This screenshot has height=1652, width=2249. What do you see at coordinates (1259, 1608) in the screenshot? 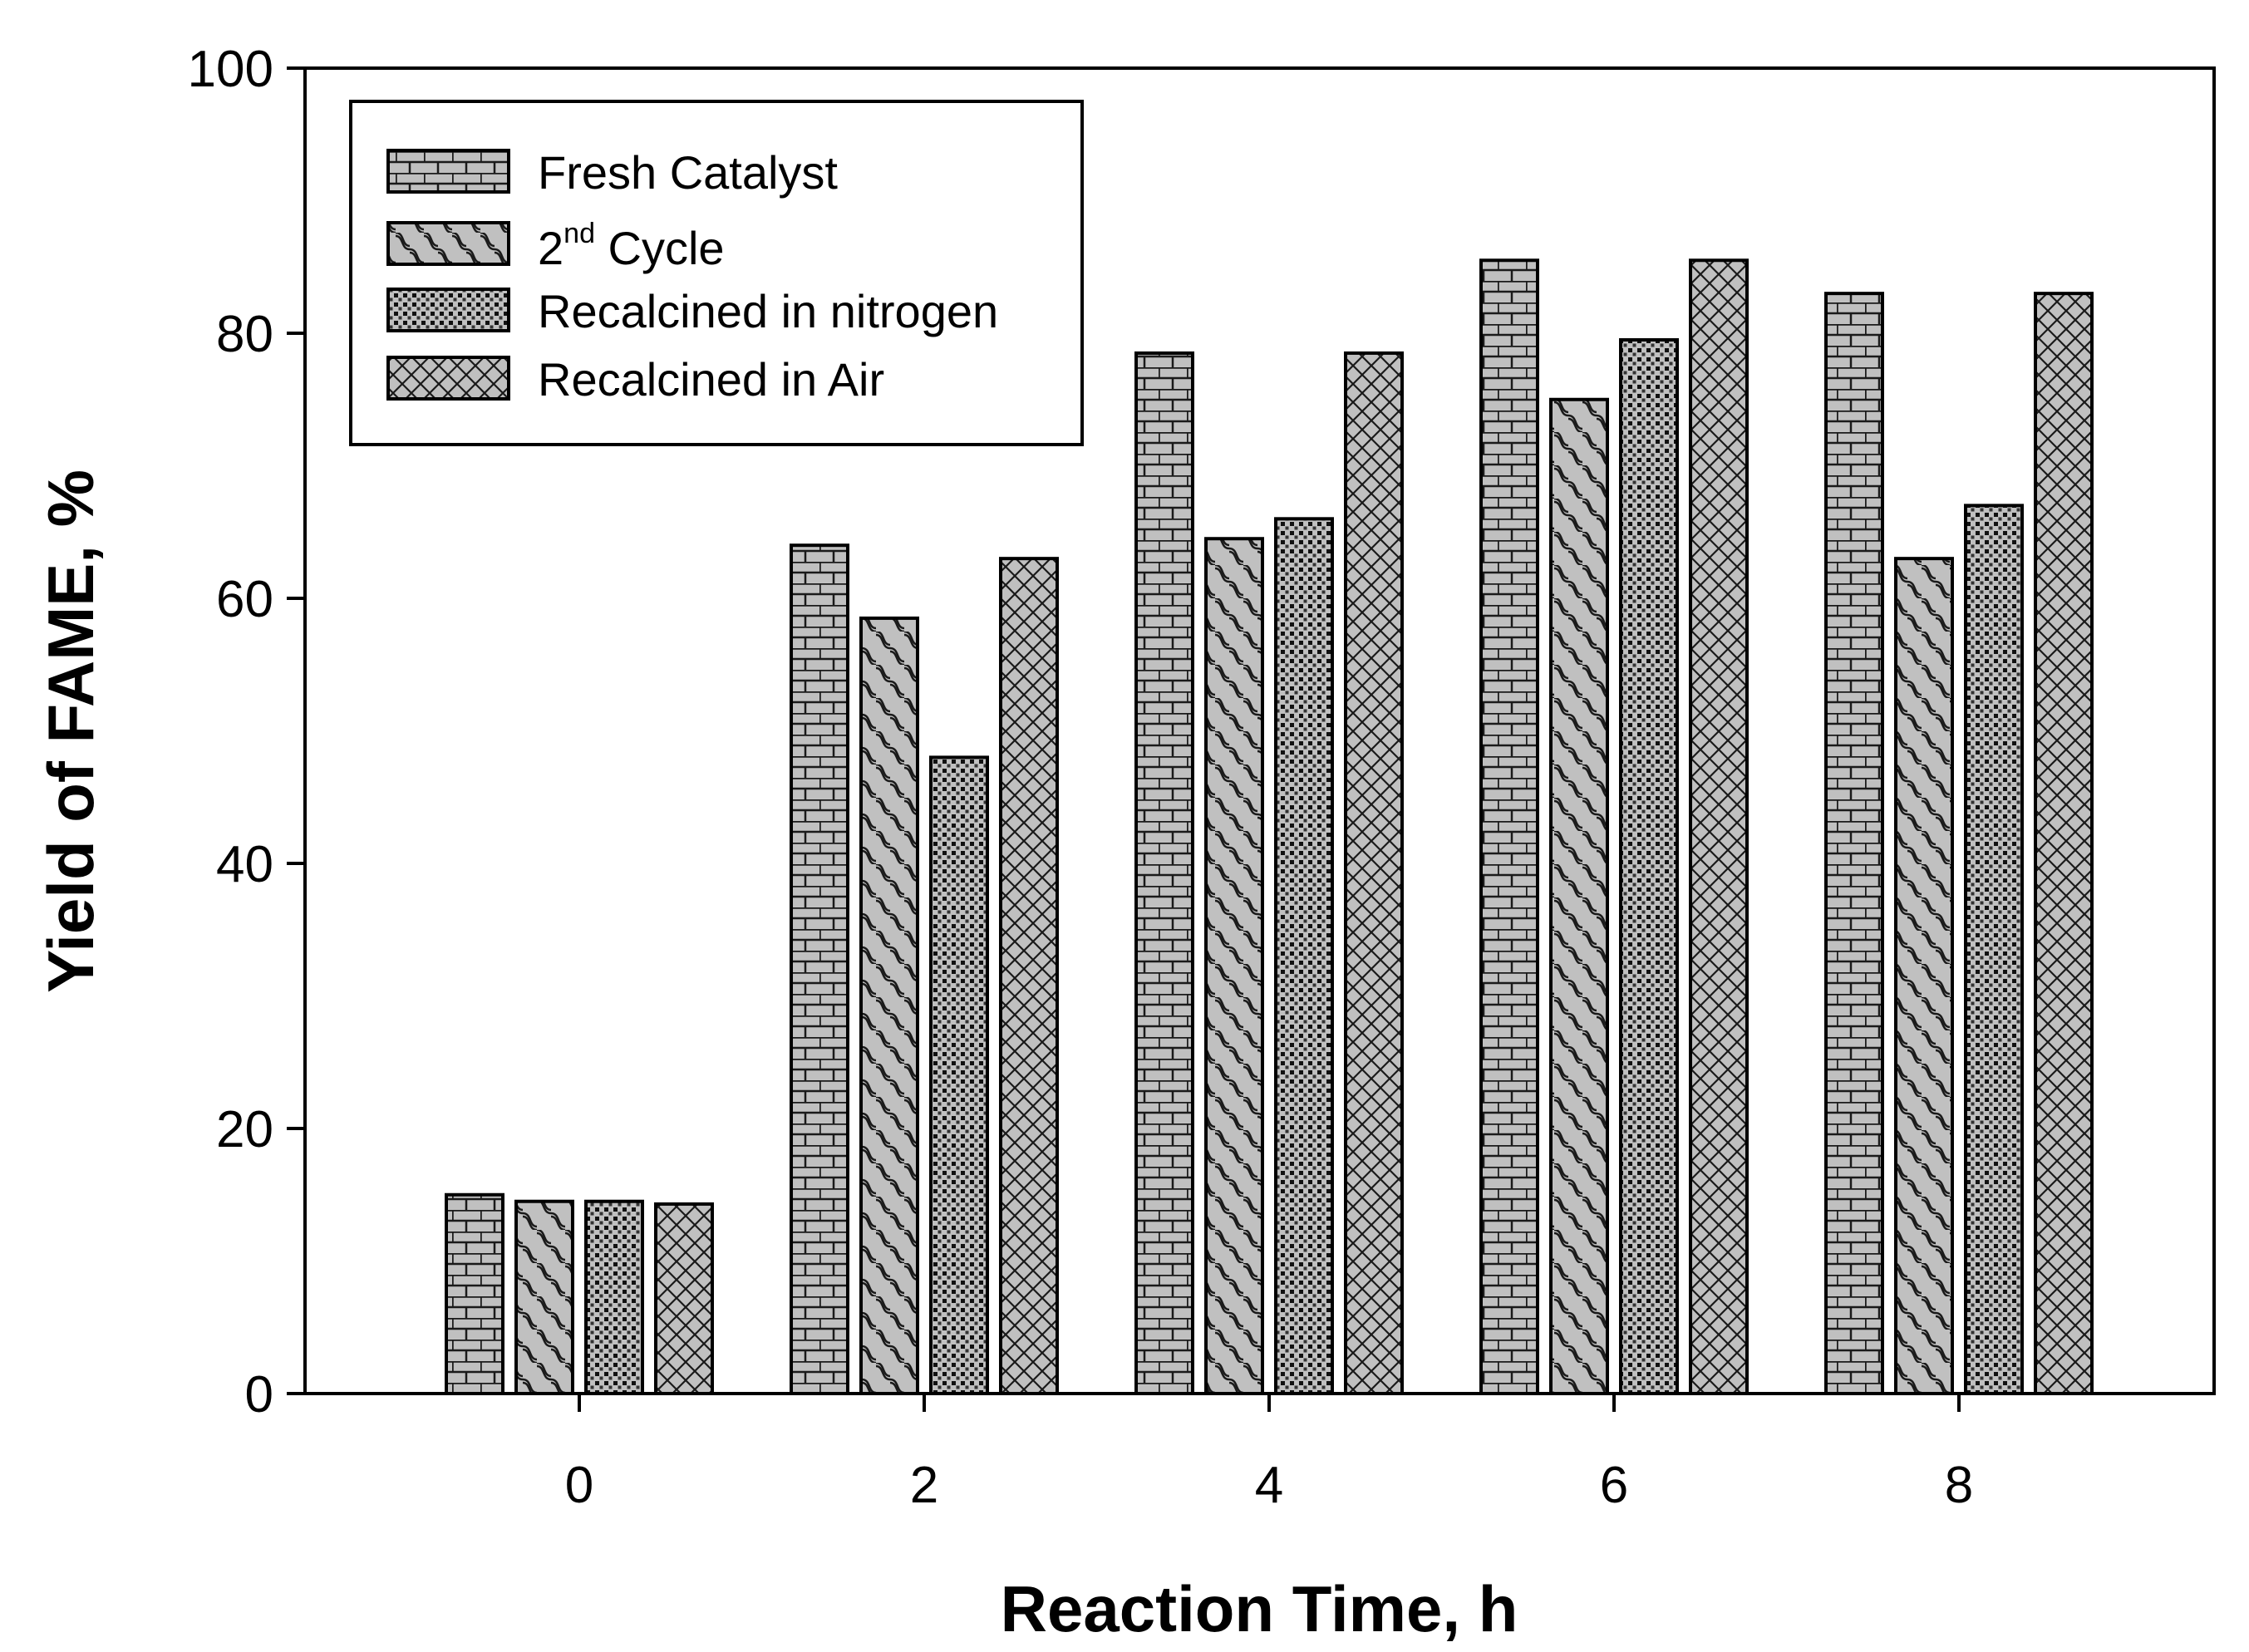
I see `x-axis-title: Reaction Time, h` at bounding box center [1259, 1608].